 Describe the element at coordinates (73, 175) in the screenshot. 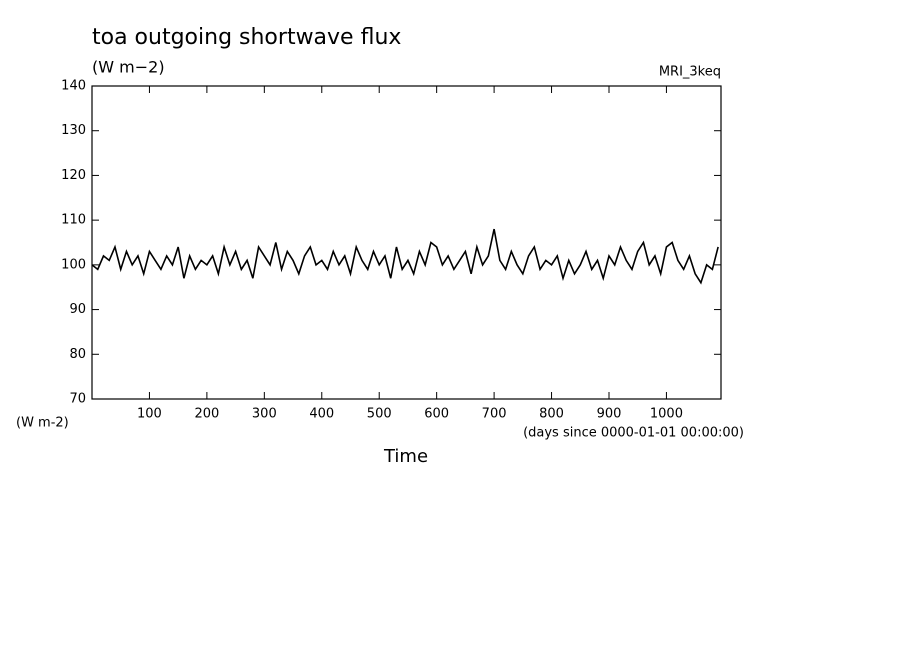

I see `y-tick-label: 120` at that location.